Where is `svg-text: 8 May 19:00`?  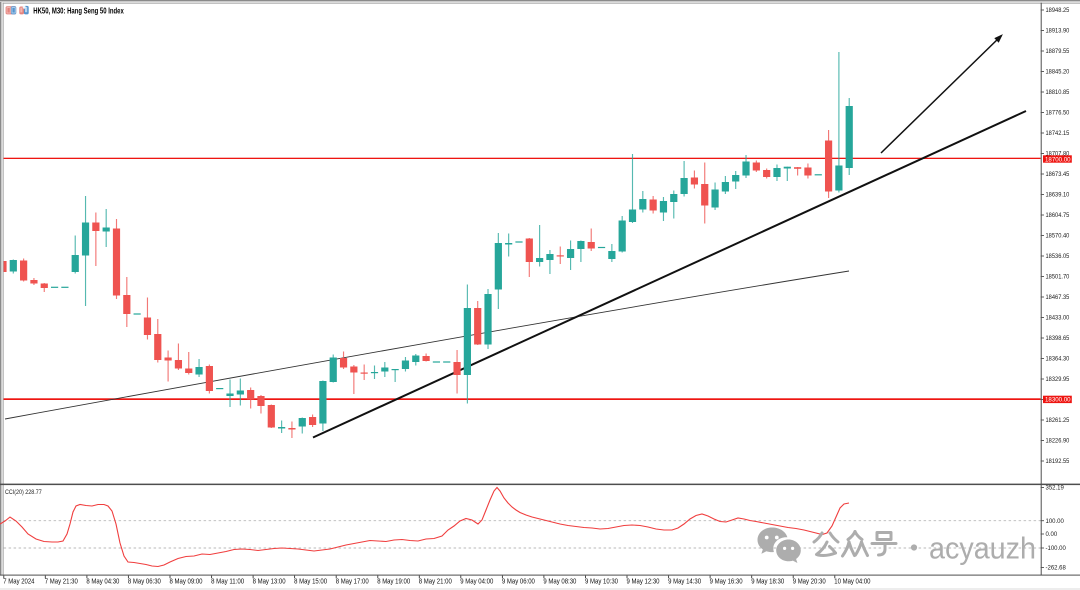
svg-text: 8 May 19:00 is located at coordinates (393, 581).